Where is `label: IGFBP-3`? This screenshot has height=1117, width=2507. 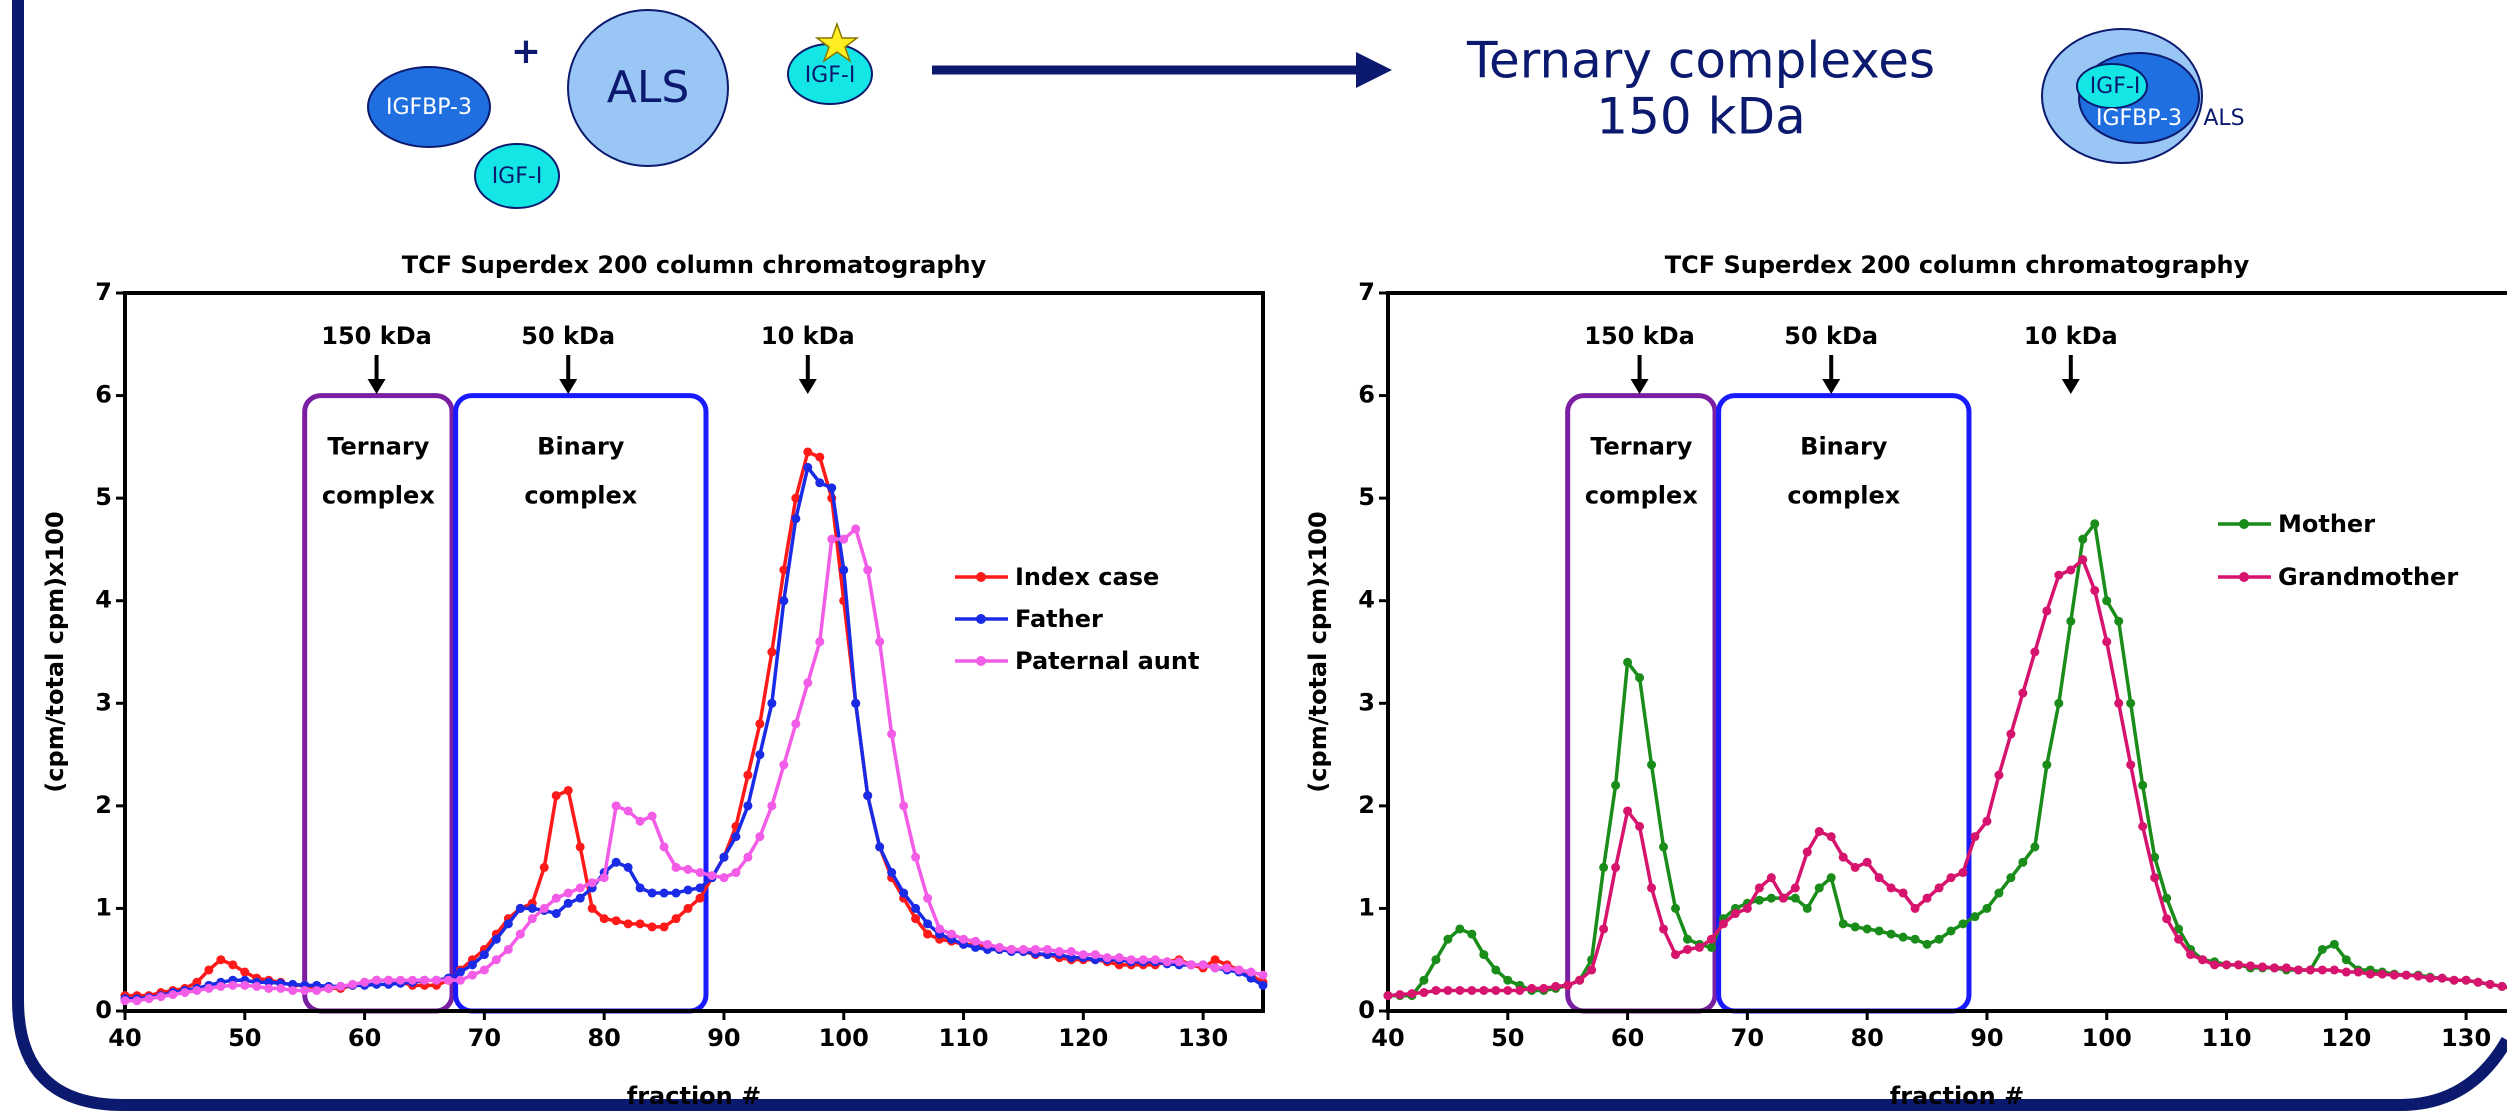 label: IGFBP-3 is located at coordinates (2139, 118).